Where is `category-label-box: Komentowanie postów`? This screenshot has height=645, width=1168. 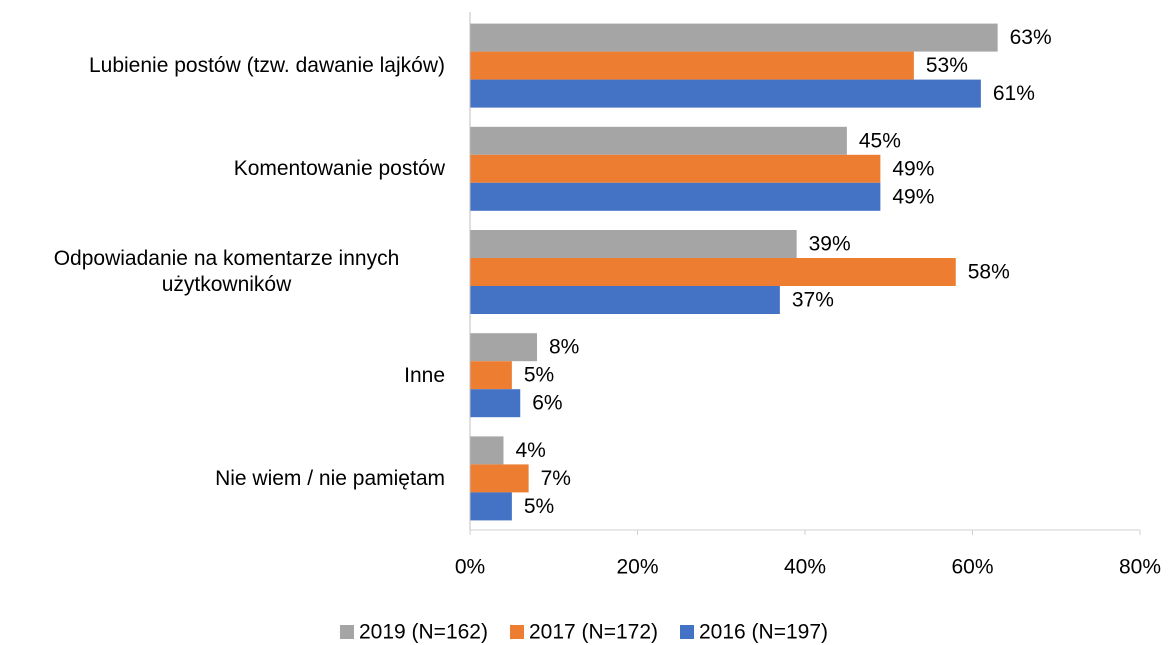 category-label-box: Komentowanie postów is located at coordinates (222, 168).